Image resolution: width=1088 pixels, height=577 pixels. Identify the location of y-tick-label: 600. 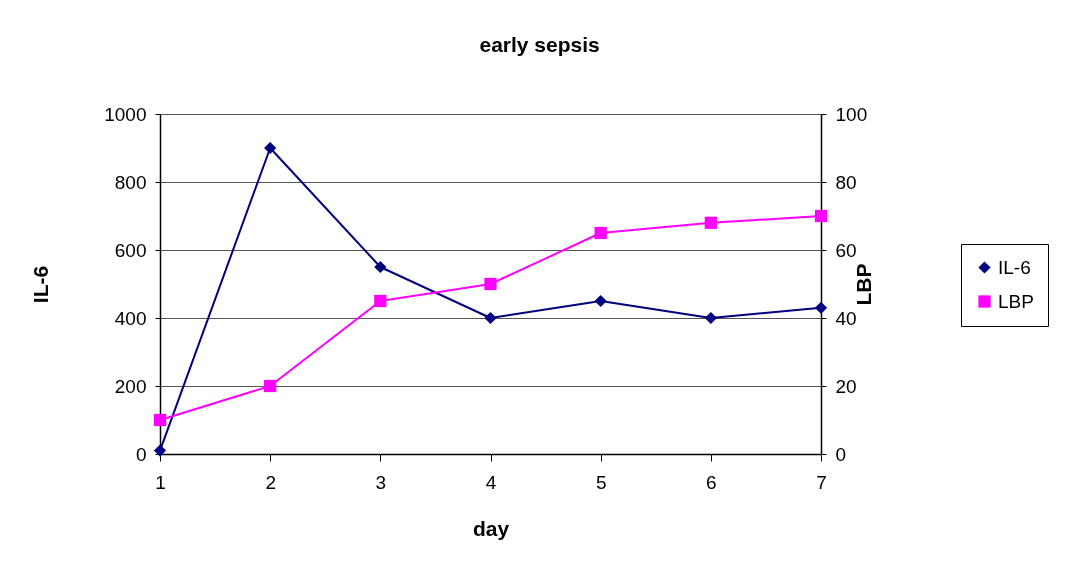
(130, 250).